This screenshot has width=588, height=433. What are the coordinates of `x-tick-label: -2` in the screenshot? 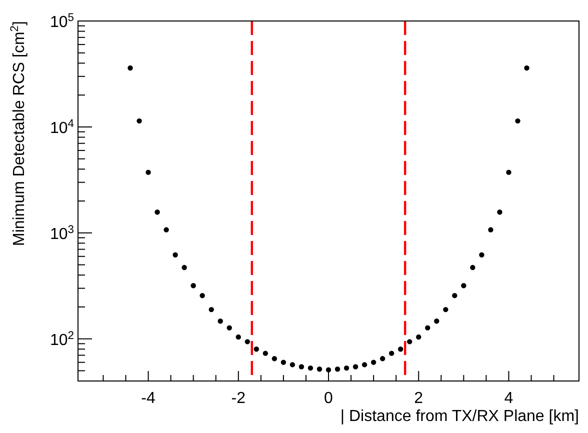 It's located at (238, 398).